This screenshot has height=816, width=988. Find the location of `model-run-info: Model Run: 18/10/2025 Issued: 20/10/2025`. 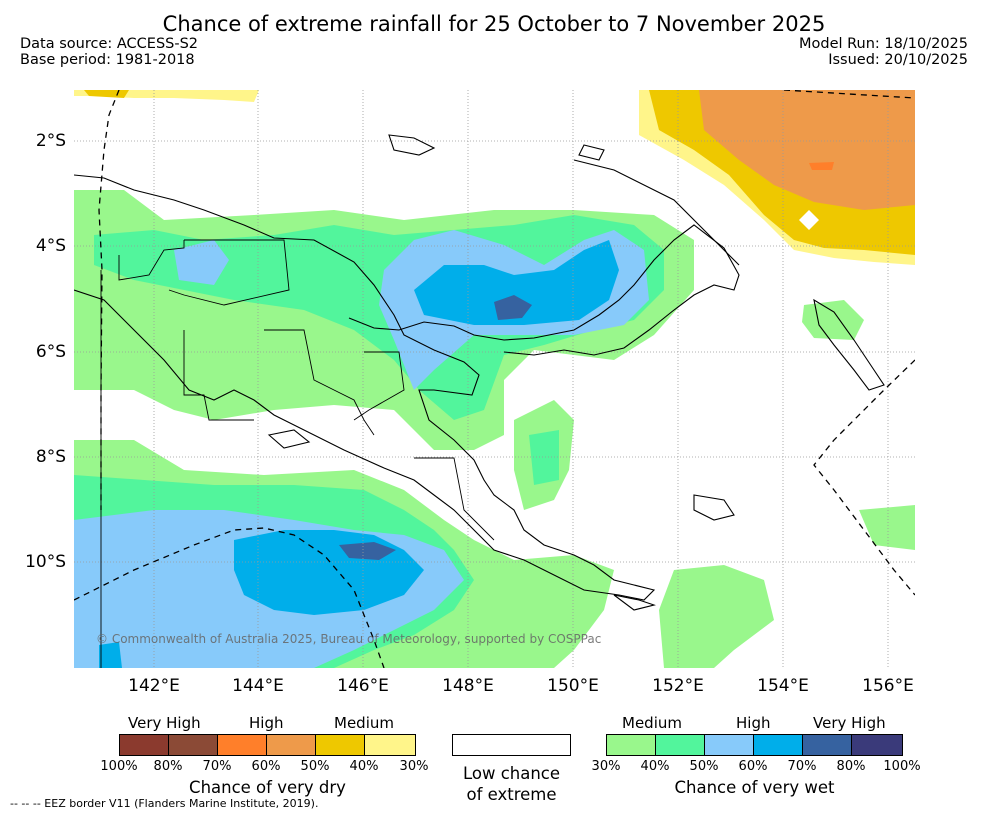

model-run-info: Model Run: 18/10/2025 Issued: 20/10/2025 is located at coordinates (883, 52).